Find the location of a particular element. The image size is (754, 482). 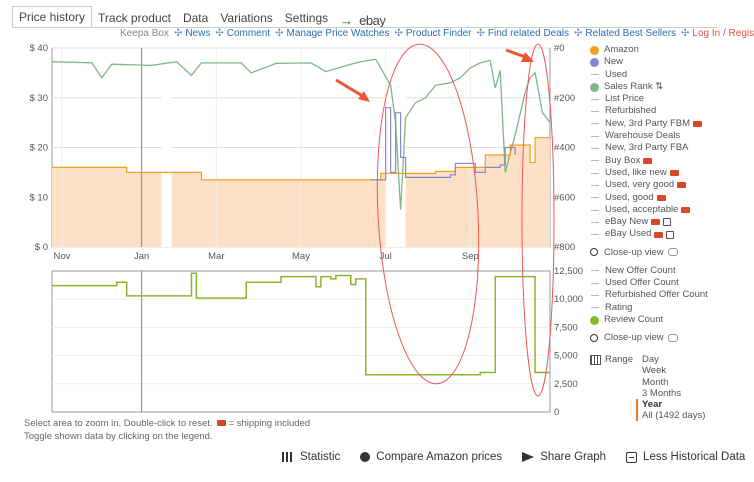

range-option-all-1492-days-: All (1492 days) is located at coordinates (674, 416).